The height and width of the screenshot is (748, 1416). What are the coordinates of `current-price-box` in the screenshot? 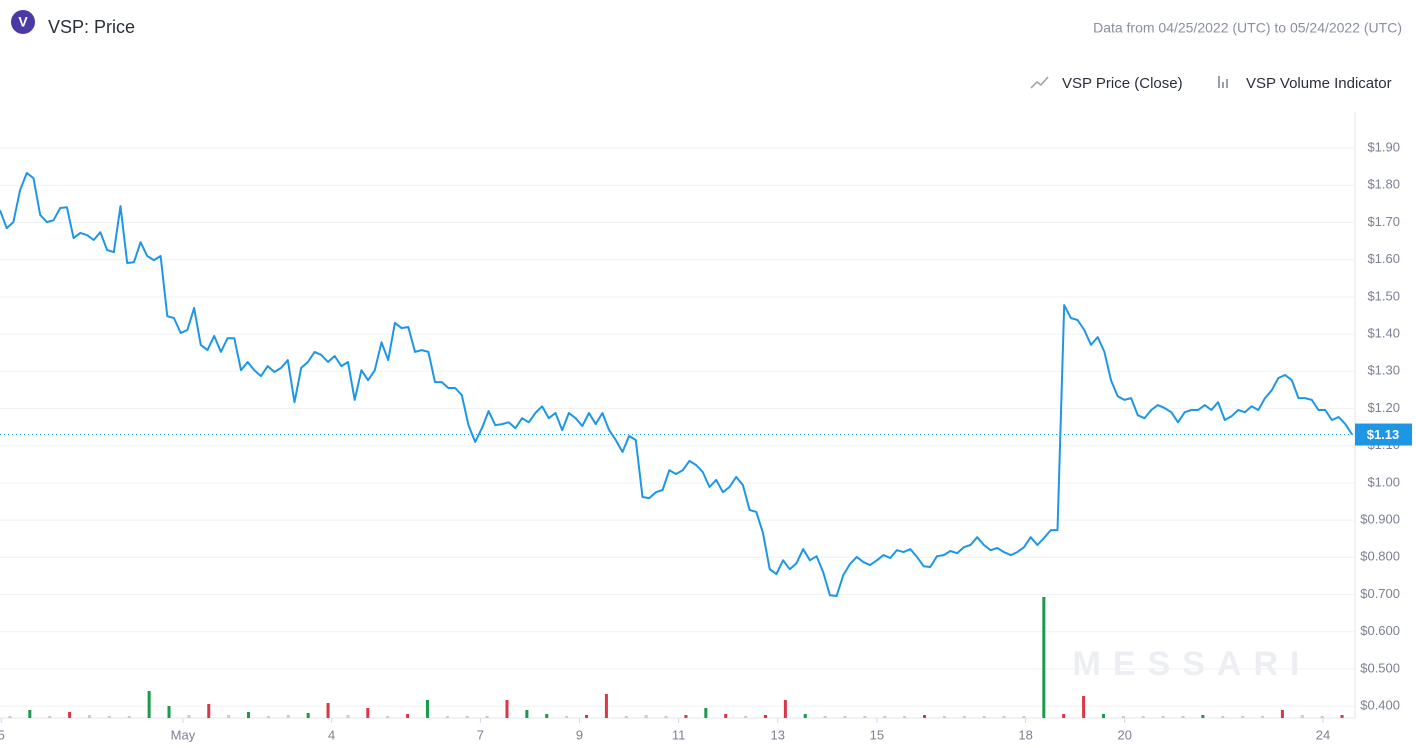 It's located at (1383, 434).